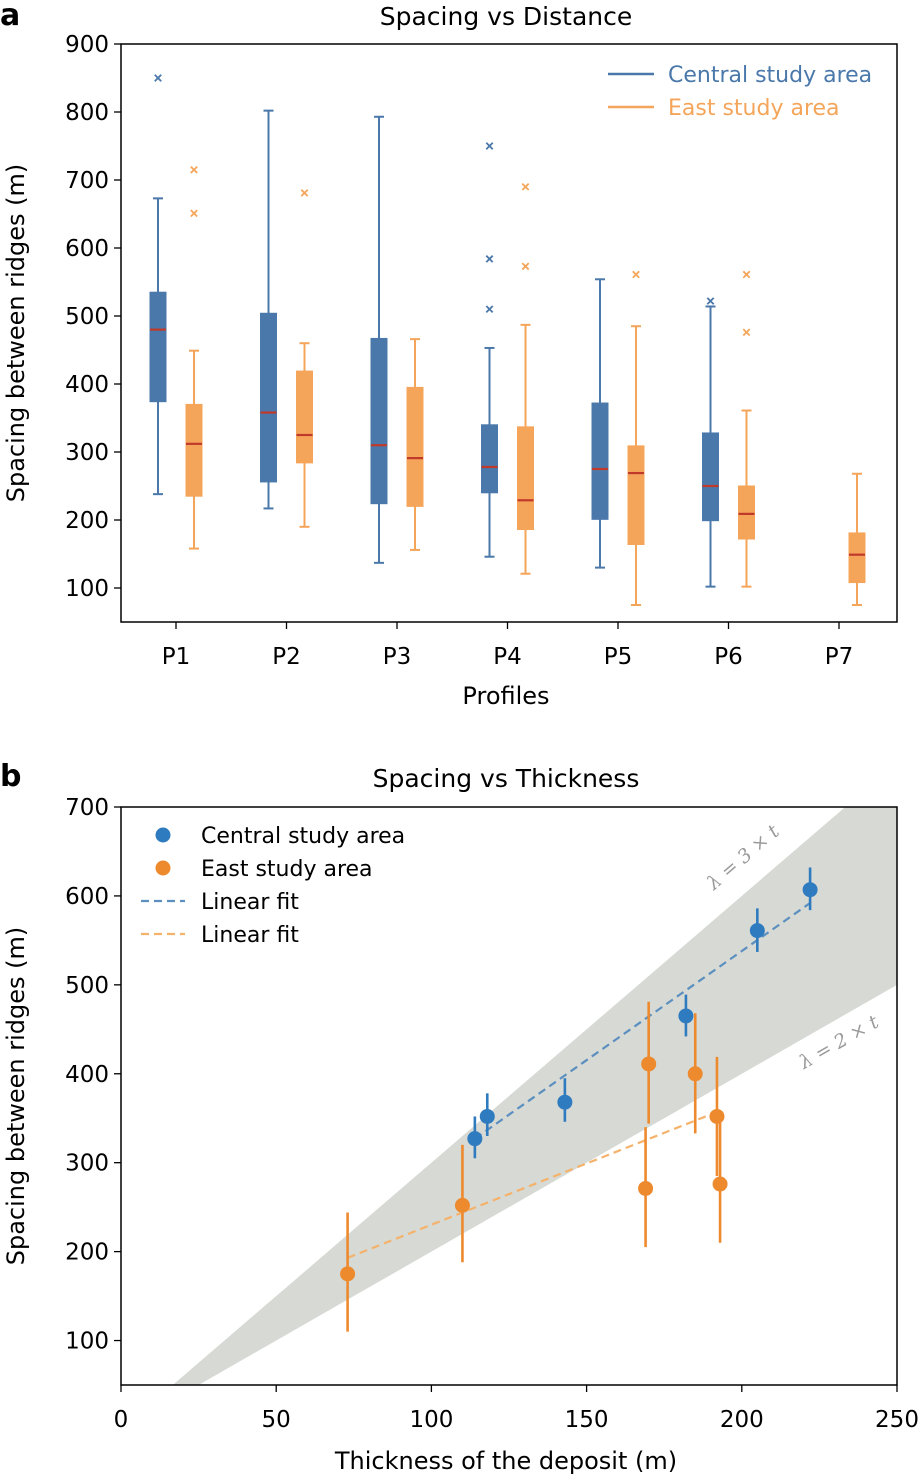 The image size is (923, 1477). I want to click on panel-b-title: Spacing vs Thickness, so click(506, 778).